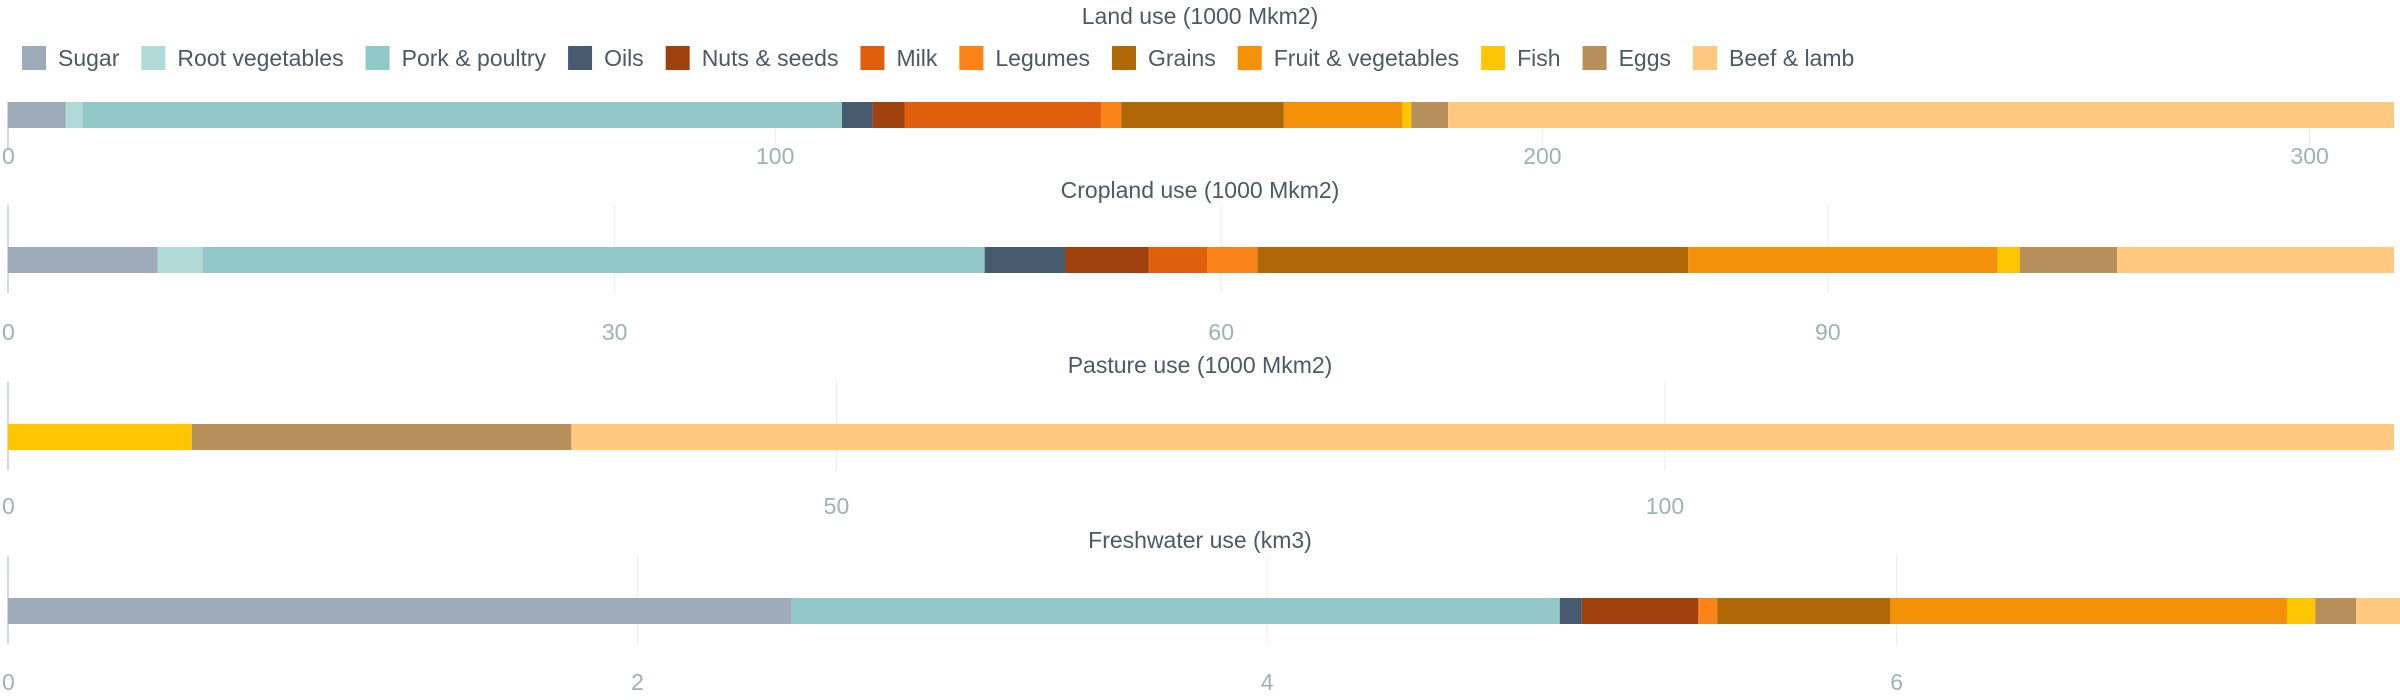 This screenshot has width=2400, height=700. What do you see at coordinates (1200, 190) in the screenshot?
I see `chart-title: Cropland use (1000 Mkm2)` at bounding box center [1200, 190].